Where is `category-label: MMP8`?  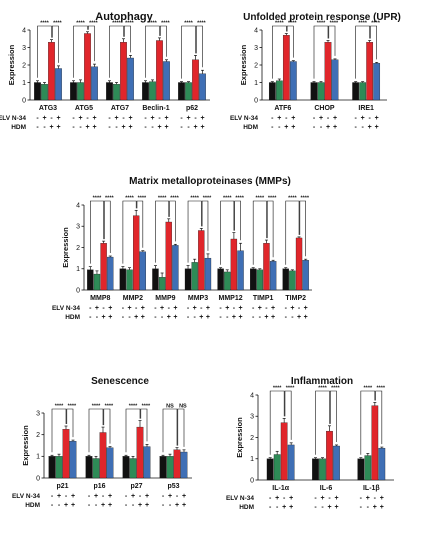
category-label: MMP8 is located at coordinates (100, 298).